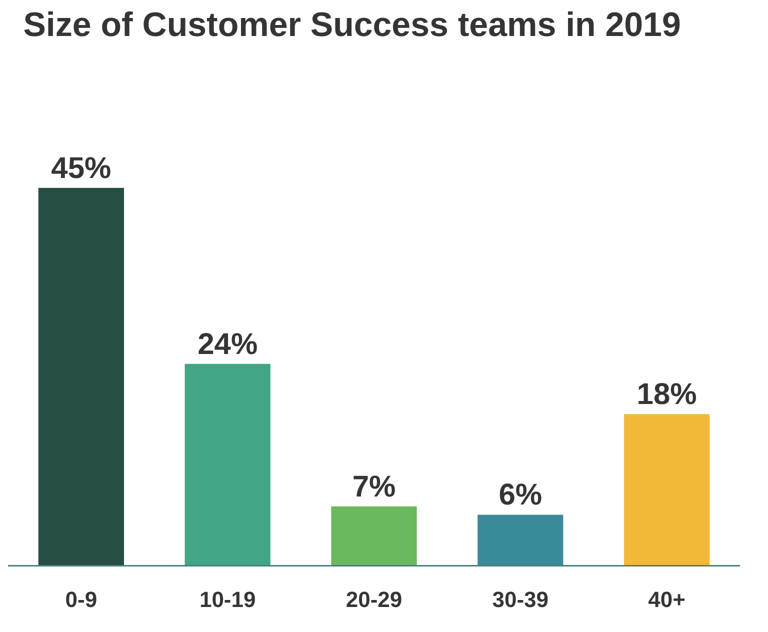 This screenshot has width=768, height=632. I want to click on chart-title: Size of Customer Success teams in 2019, so click(352, 25).